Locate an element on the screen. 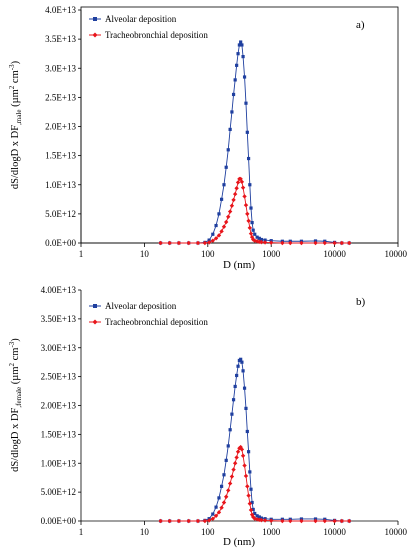  y-tick-label: 2.00E+13 is located at coordinates (59, 406).